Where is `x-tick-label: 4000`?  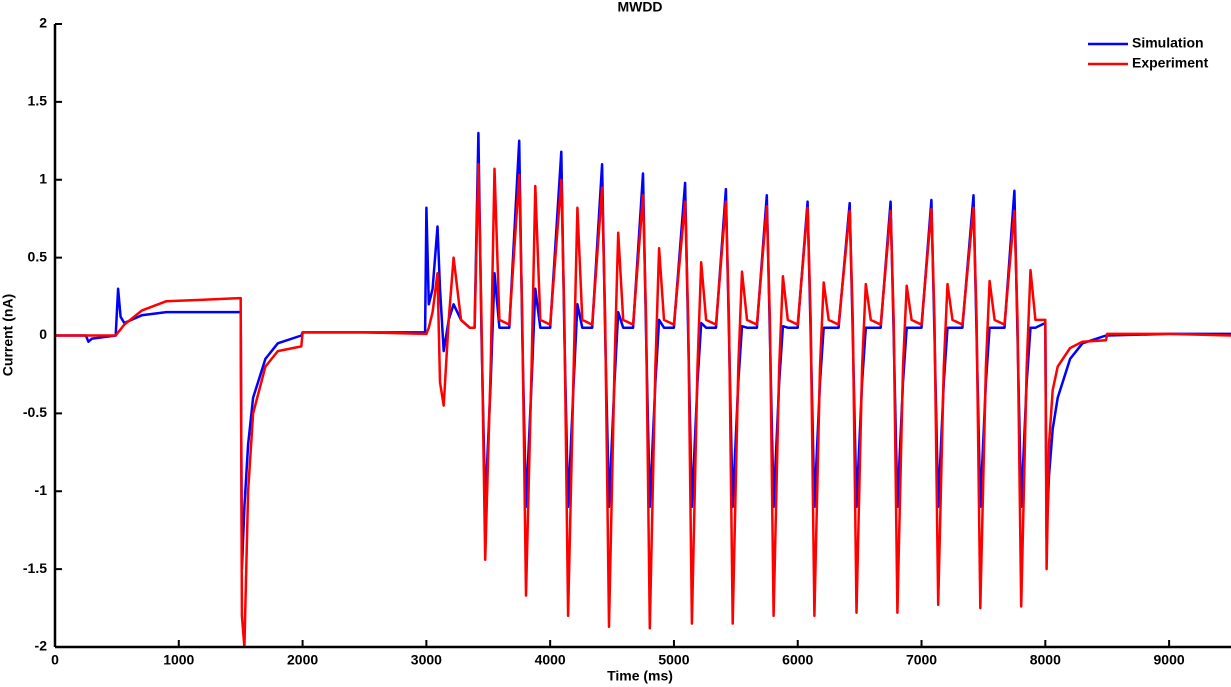 x-tick-label: 4000 is located at coordinates (550, 660).